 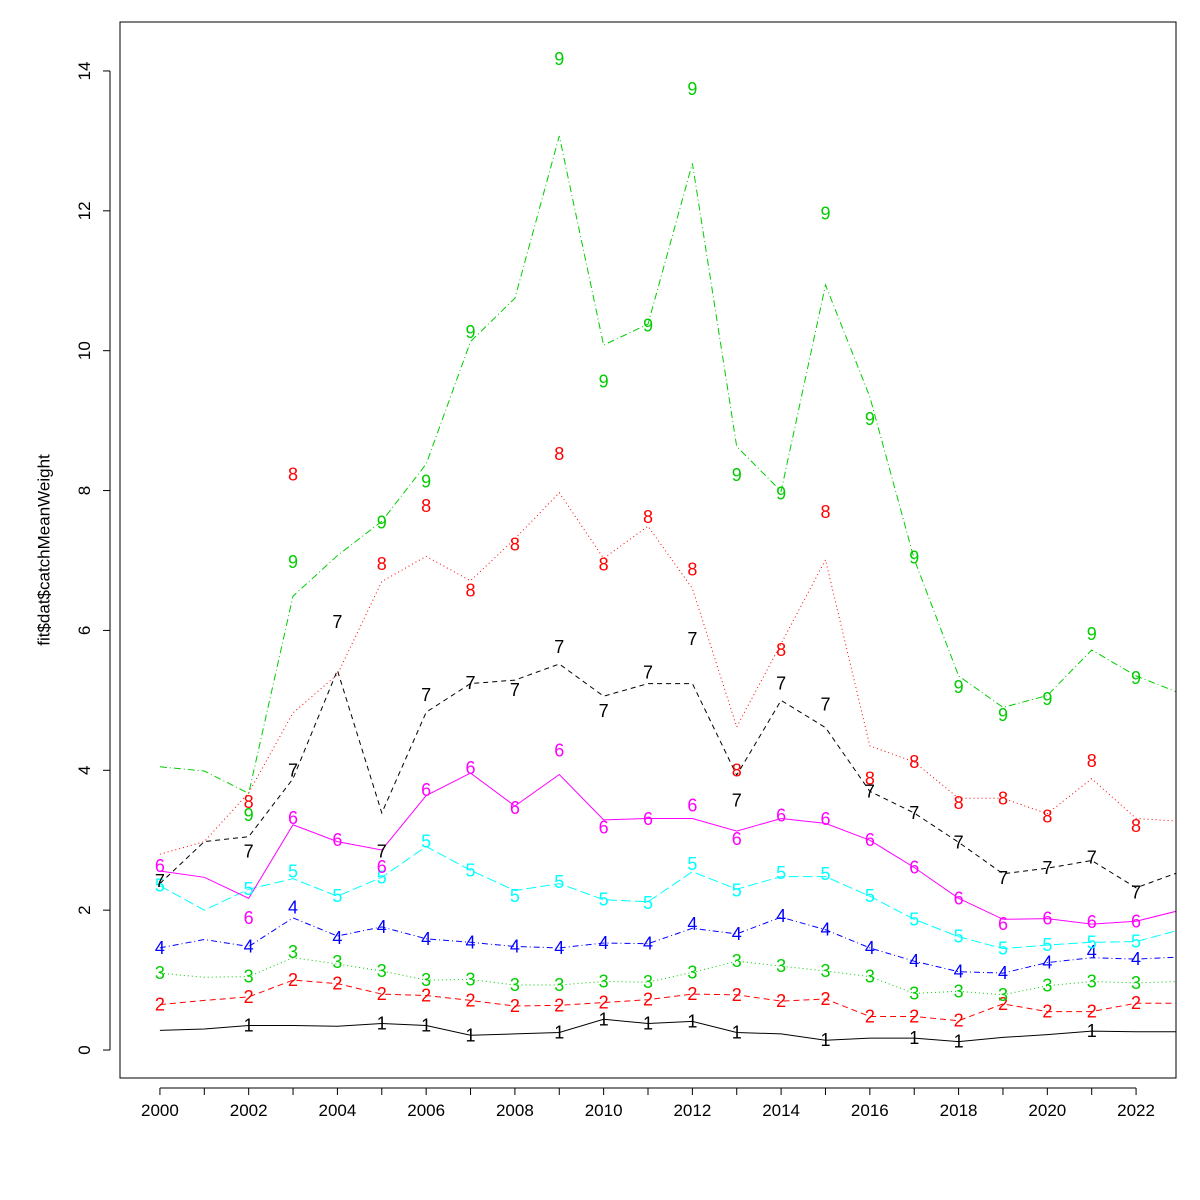 I want to click on x-tick-label: 2000, so click(x=160, y=1110).